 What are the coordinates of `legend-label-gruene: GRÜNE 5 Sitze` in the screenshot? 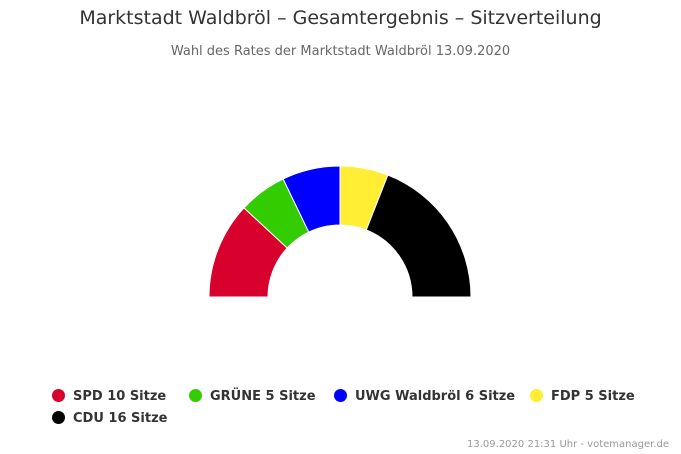 It's located at (263, 396).